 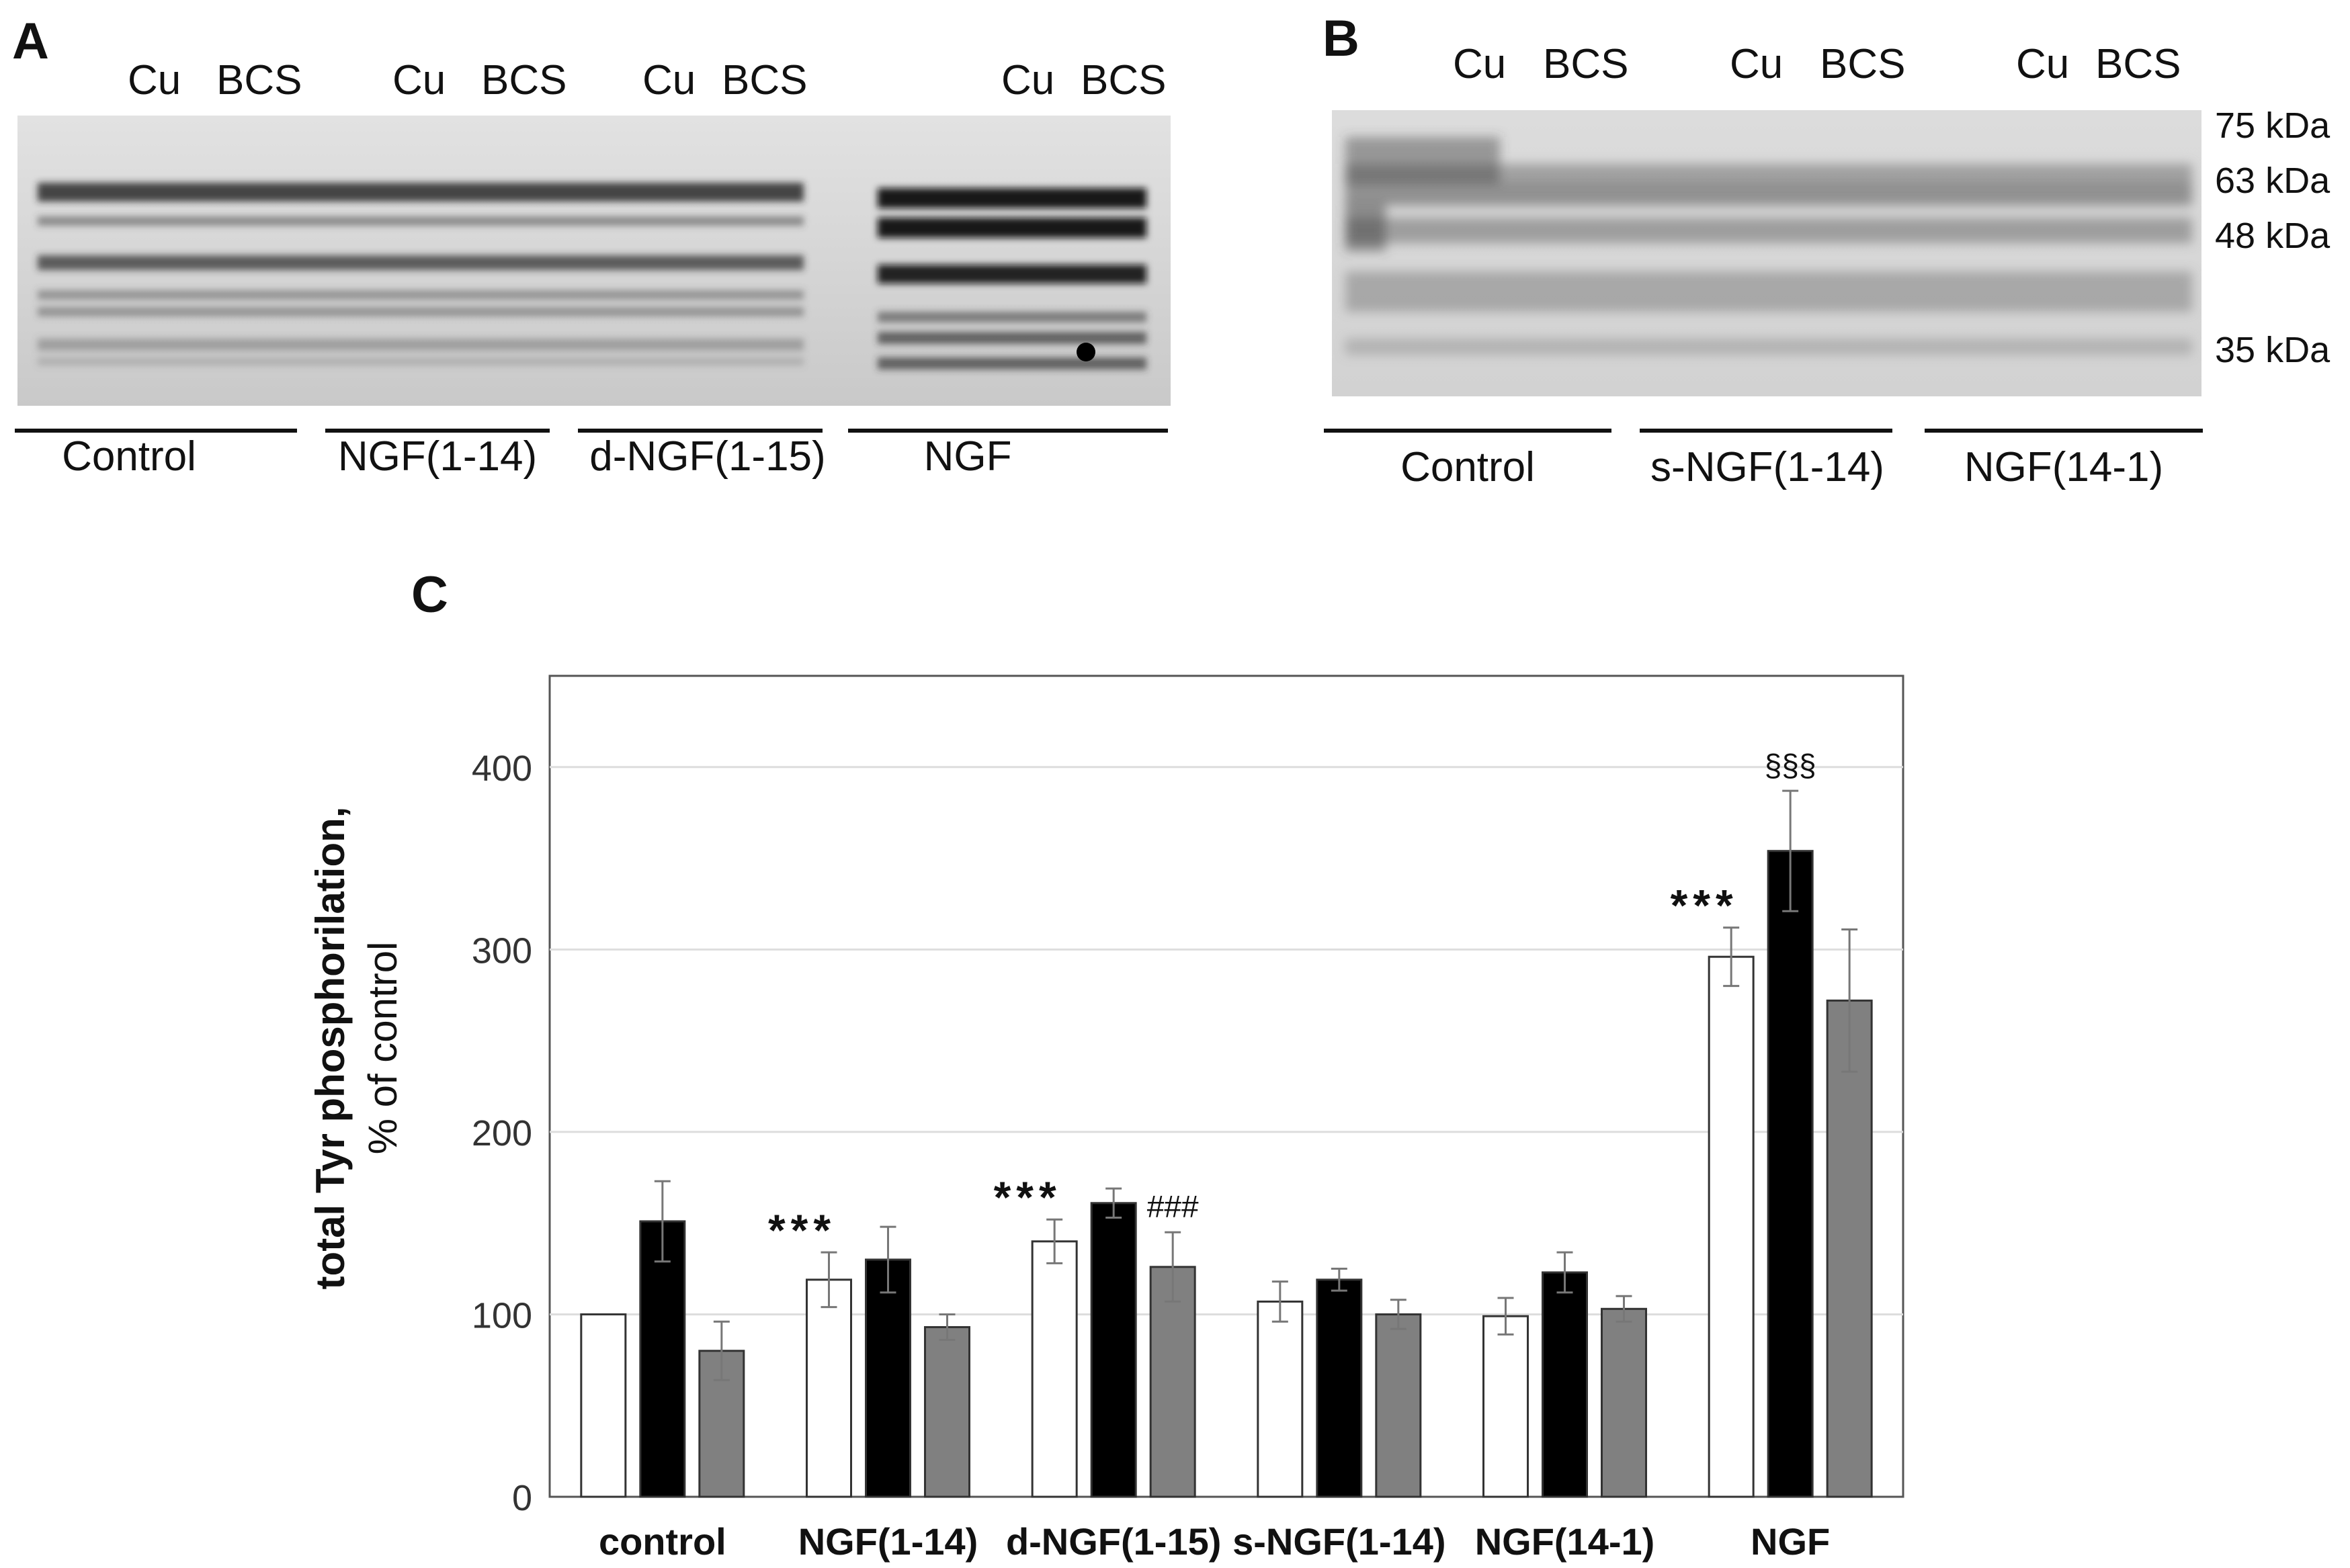 What do you see at coordinates (707, 456) in the screenshot?
I see `panel-a-group-label: d-NGF(1-15)` at bounding box center [707, 456].